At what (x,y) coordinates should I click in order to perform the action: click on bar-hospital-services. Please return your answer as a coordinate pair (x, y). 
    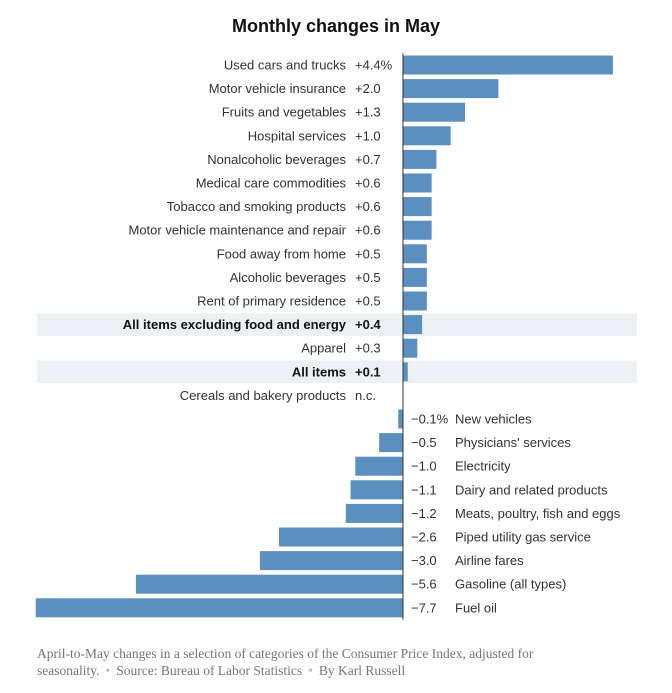
    Looking at the image, I should click on (427, 136).